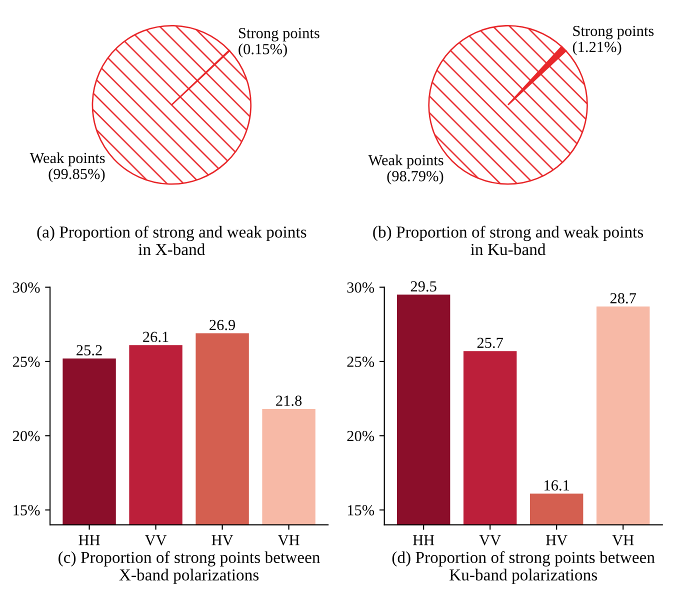 This screenshot has height=591, width=695. Describe the element at coordinates (89, 350) in the screenshot. I see `data-label: 25.2` at that location.